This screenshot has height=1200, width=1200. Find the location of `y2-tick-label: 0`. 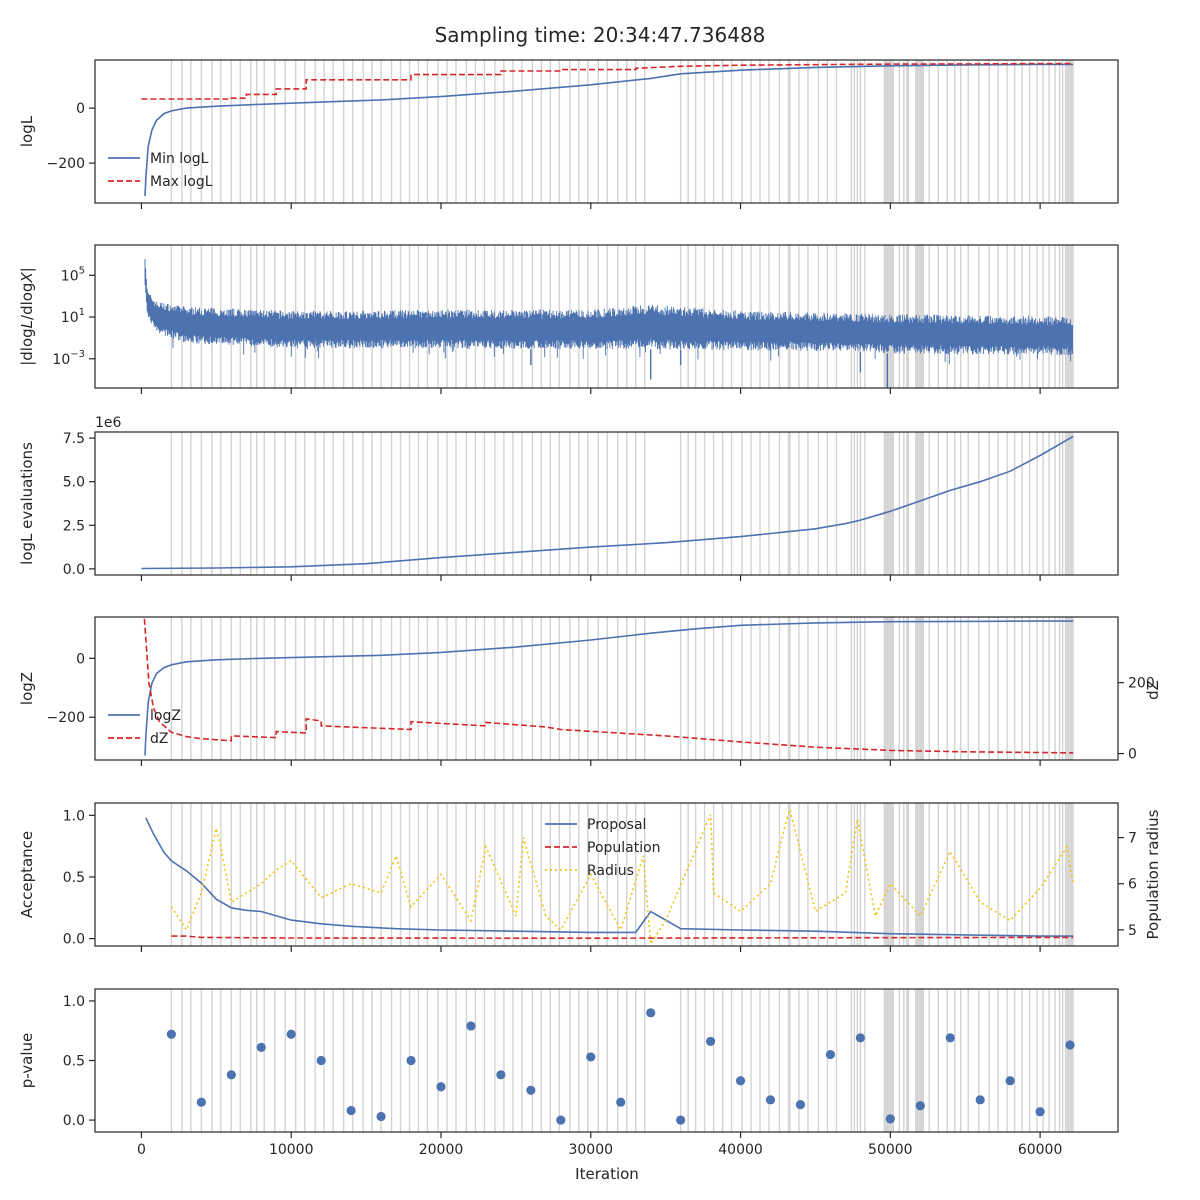

y2-tick-label: 0 is located at coordinates (1132, 755).